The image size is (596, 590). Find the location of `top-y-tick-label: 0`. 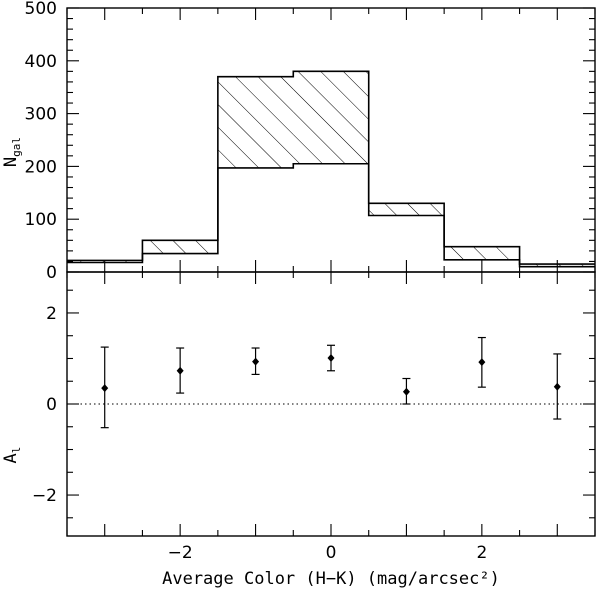

top-y-tick-label: 0 is located at coordinates (51, 273).